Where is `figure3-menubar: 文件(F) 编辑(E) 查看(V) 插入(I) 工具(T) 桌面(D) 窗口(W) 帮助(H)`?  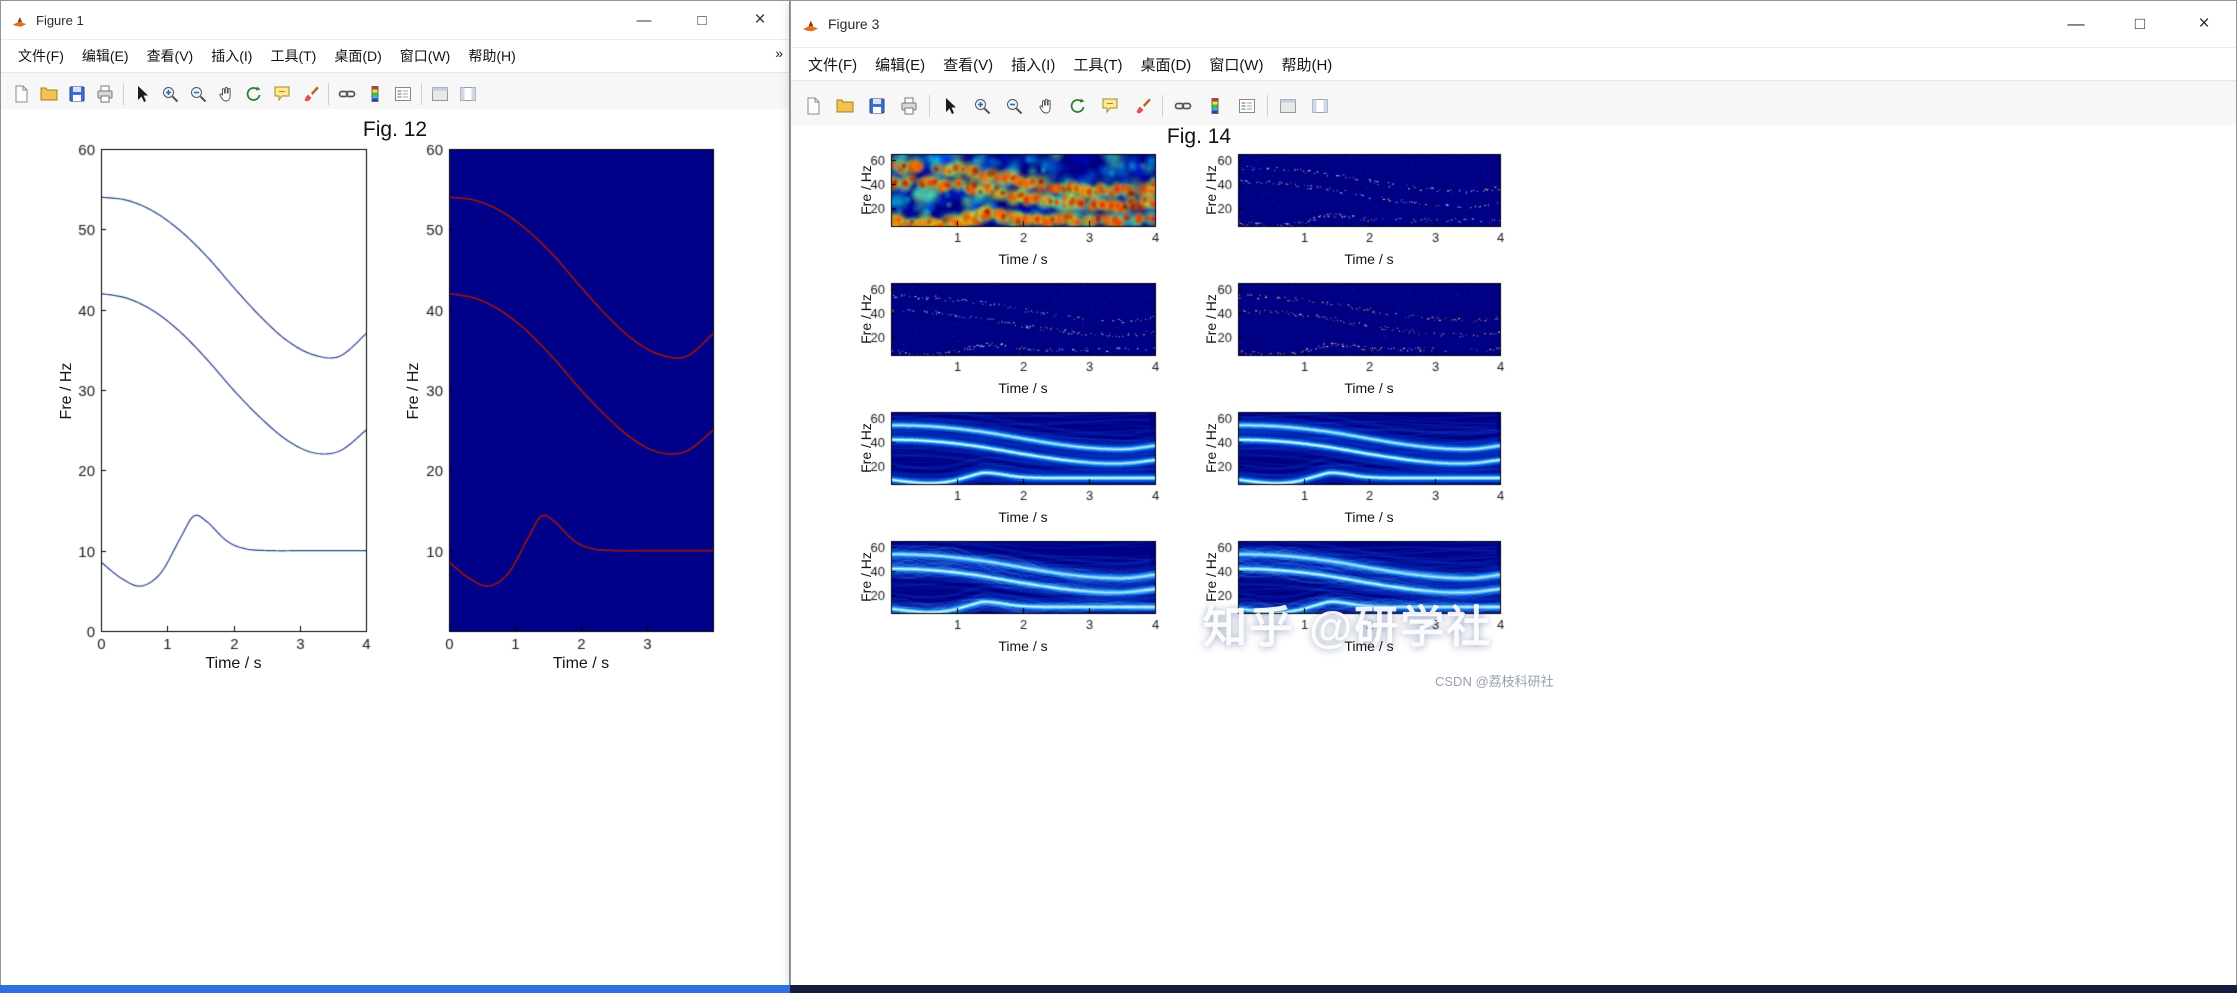
figure3-menubar: 文件(F) 编辑(E) 查看(V) 插入(I) 工具(T) 桌面(D) 窗口(W) 帮助(H) is located at coordinates (1513, 64).